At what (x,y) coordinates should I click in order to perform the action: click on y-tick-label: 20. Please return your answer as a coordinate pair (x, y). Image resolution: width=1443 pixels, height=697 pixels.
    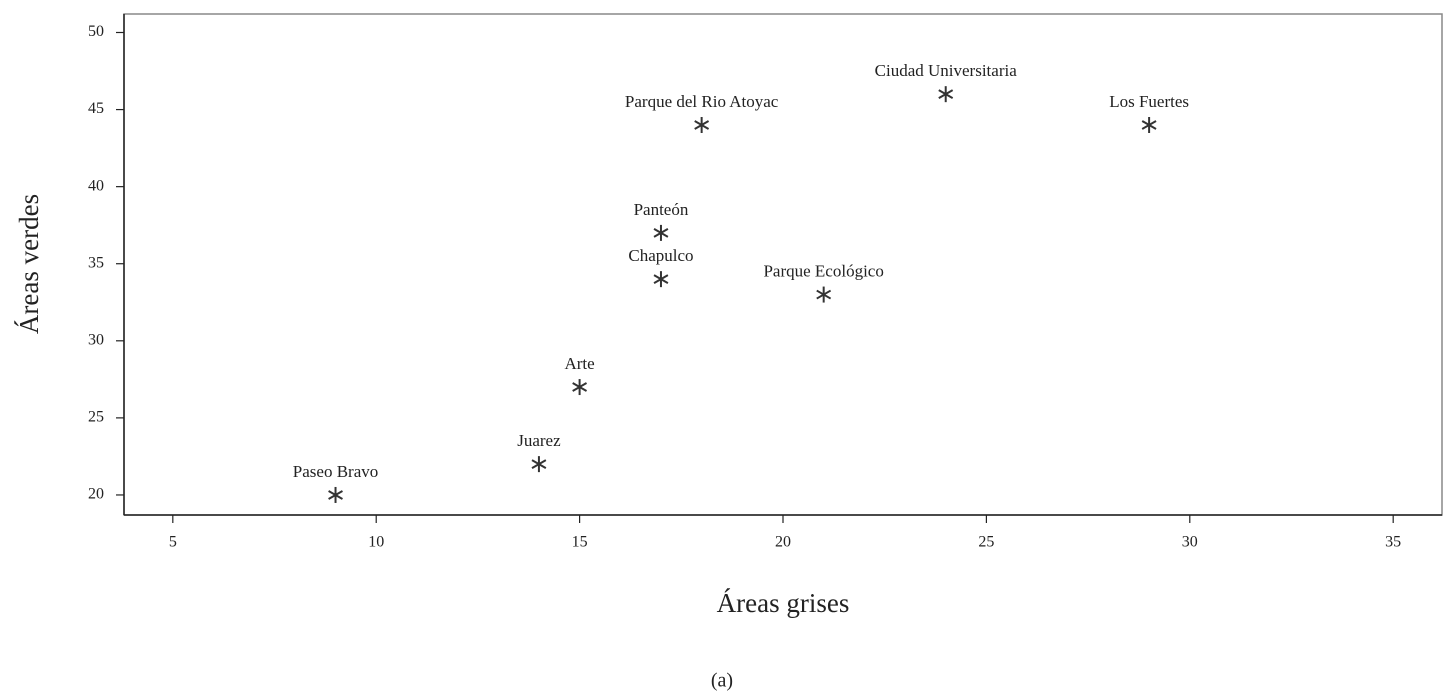
    Looking at the image, I should click on (96, 494).